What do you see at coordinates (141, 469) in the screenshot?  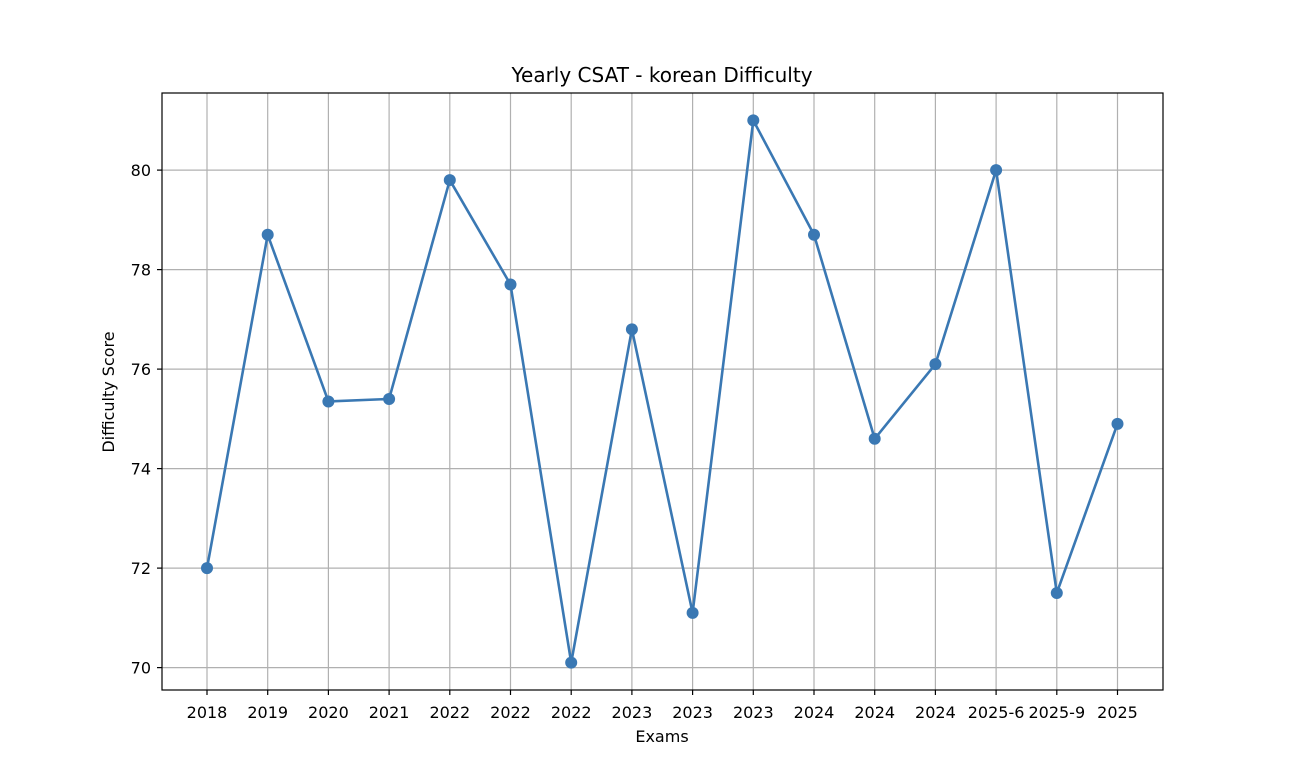 I see `y-tick-label: 74` at bounding box center [141, 469].